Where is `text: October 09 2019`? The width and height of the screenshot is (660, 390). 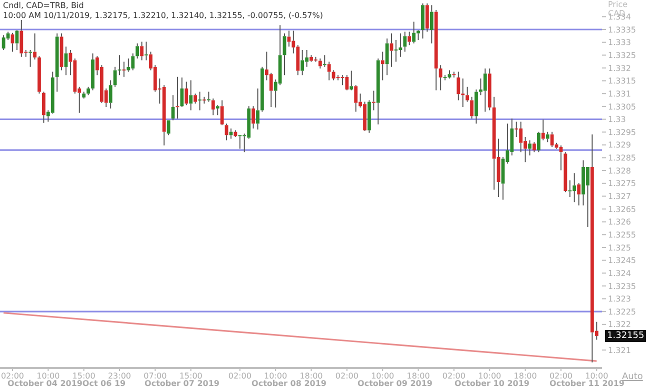 text: October 09 2019 is located at coordinates (395, 383).